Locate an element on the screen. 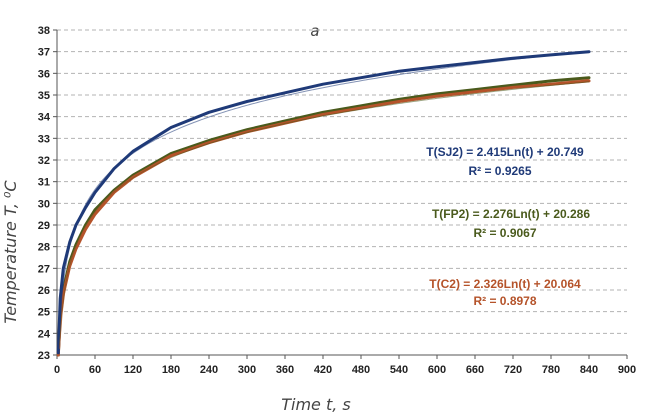 The image size is (648, 417). equation-c2: T(C2) = 2.326Ln(t) + 20.064 is located at coordinates (505, 284).